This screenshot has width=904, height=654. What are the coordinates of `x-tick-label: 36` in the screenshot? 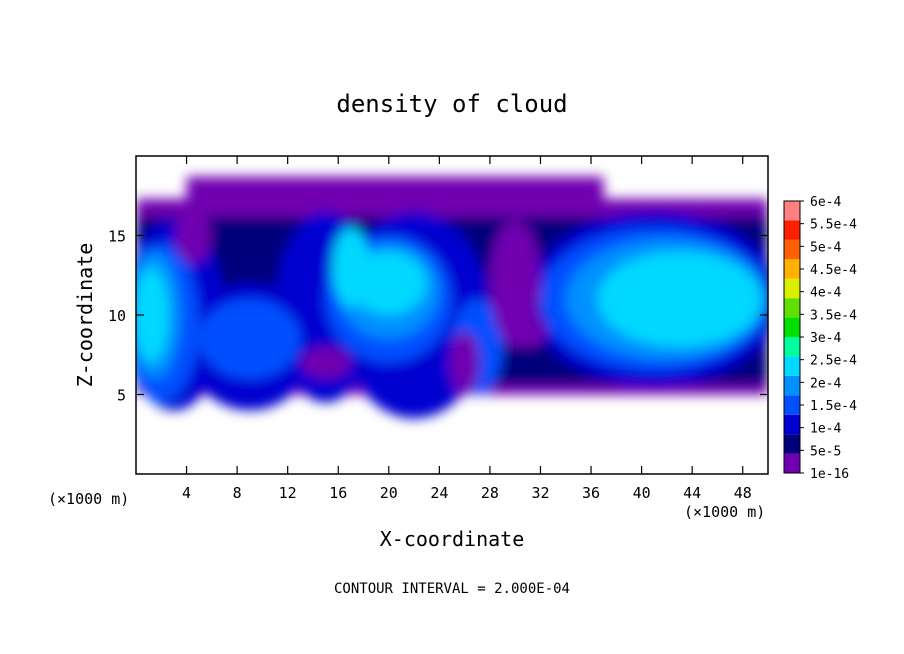 It's located at (591, 493).